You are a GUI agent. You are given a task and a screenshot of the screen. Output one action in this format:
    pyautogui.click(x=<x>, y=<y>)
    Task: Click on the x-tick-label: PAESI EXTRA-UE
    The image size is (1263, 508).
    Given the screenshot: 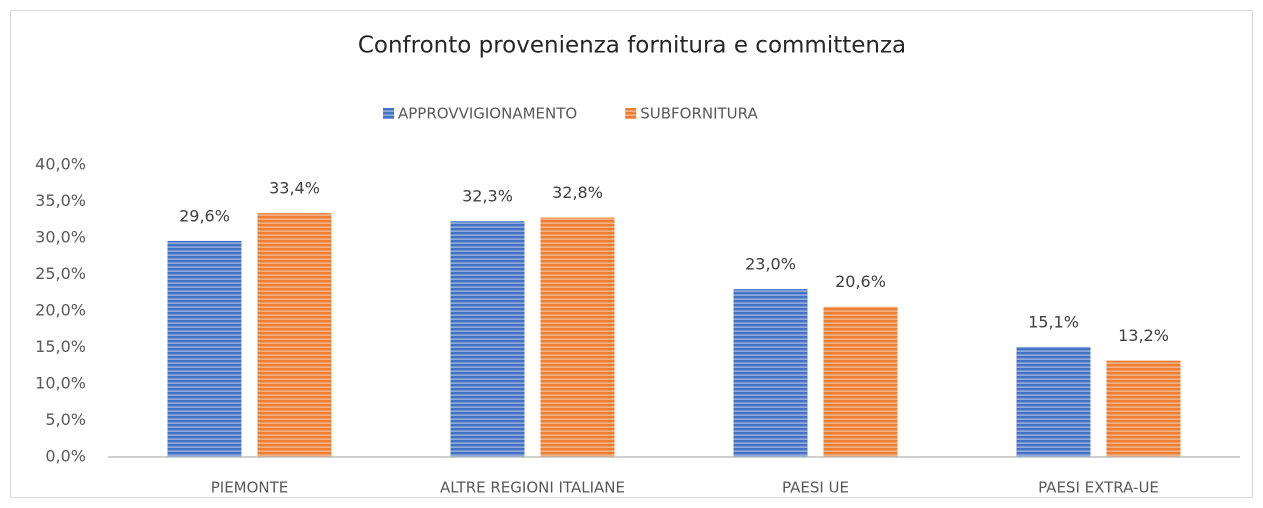 What is the action you would take?
    pyautogui.click(x=1098, y=488)
    